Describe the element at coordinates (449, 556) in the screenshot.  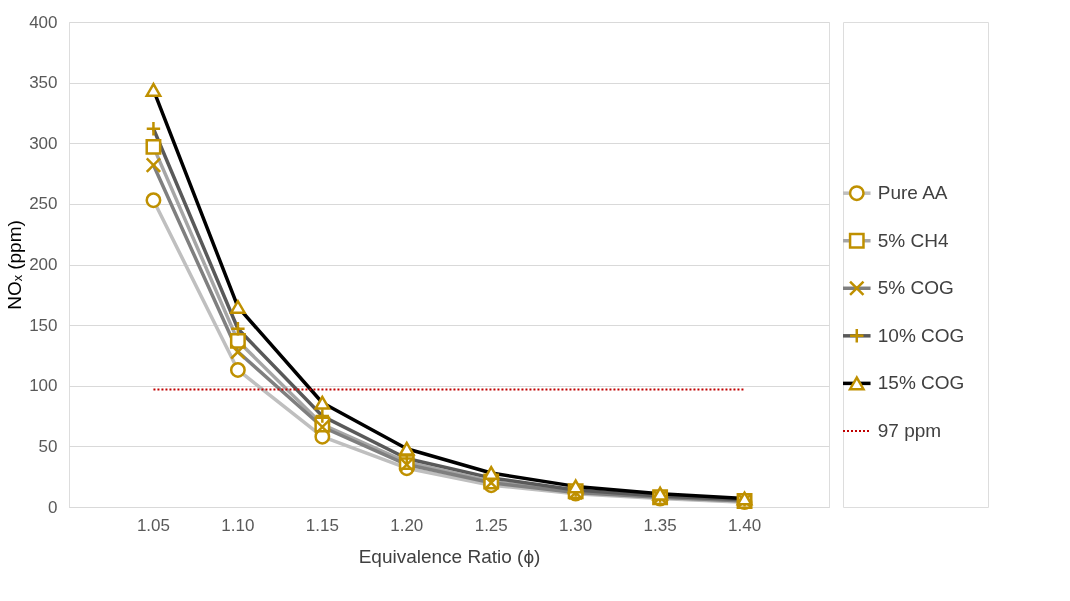
I see `x-axis-title: Equivalence Ratio (ϕ)` at that location.